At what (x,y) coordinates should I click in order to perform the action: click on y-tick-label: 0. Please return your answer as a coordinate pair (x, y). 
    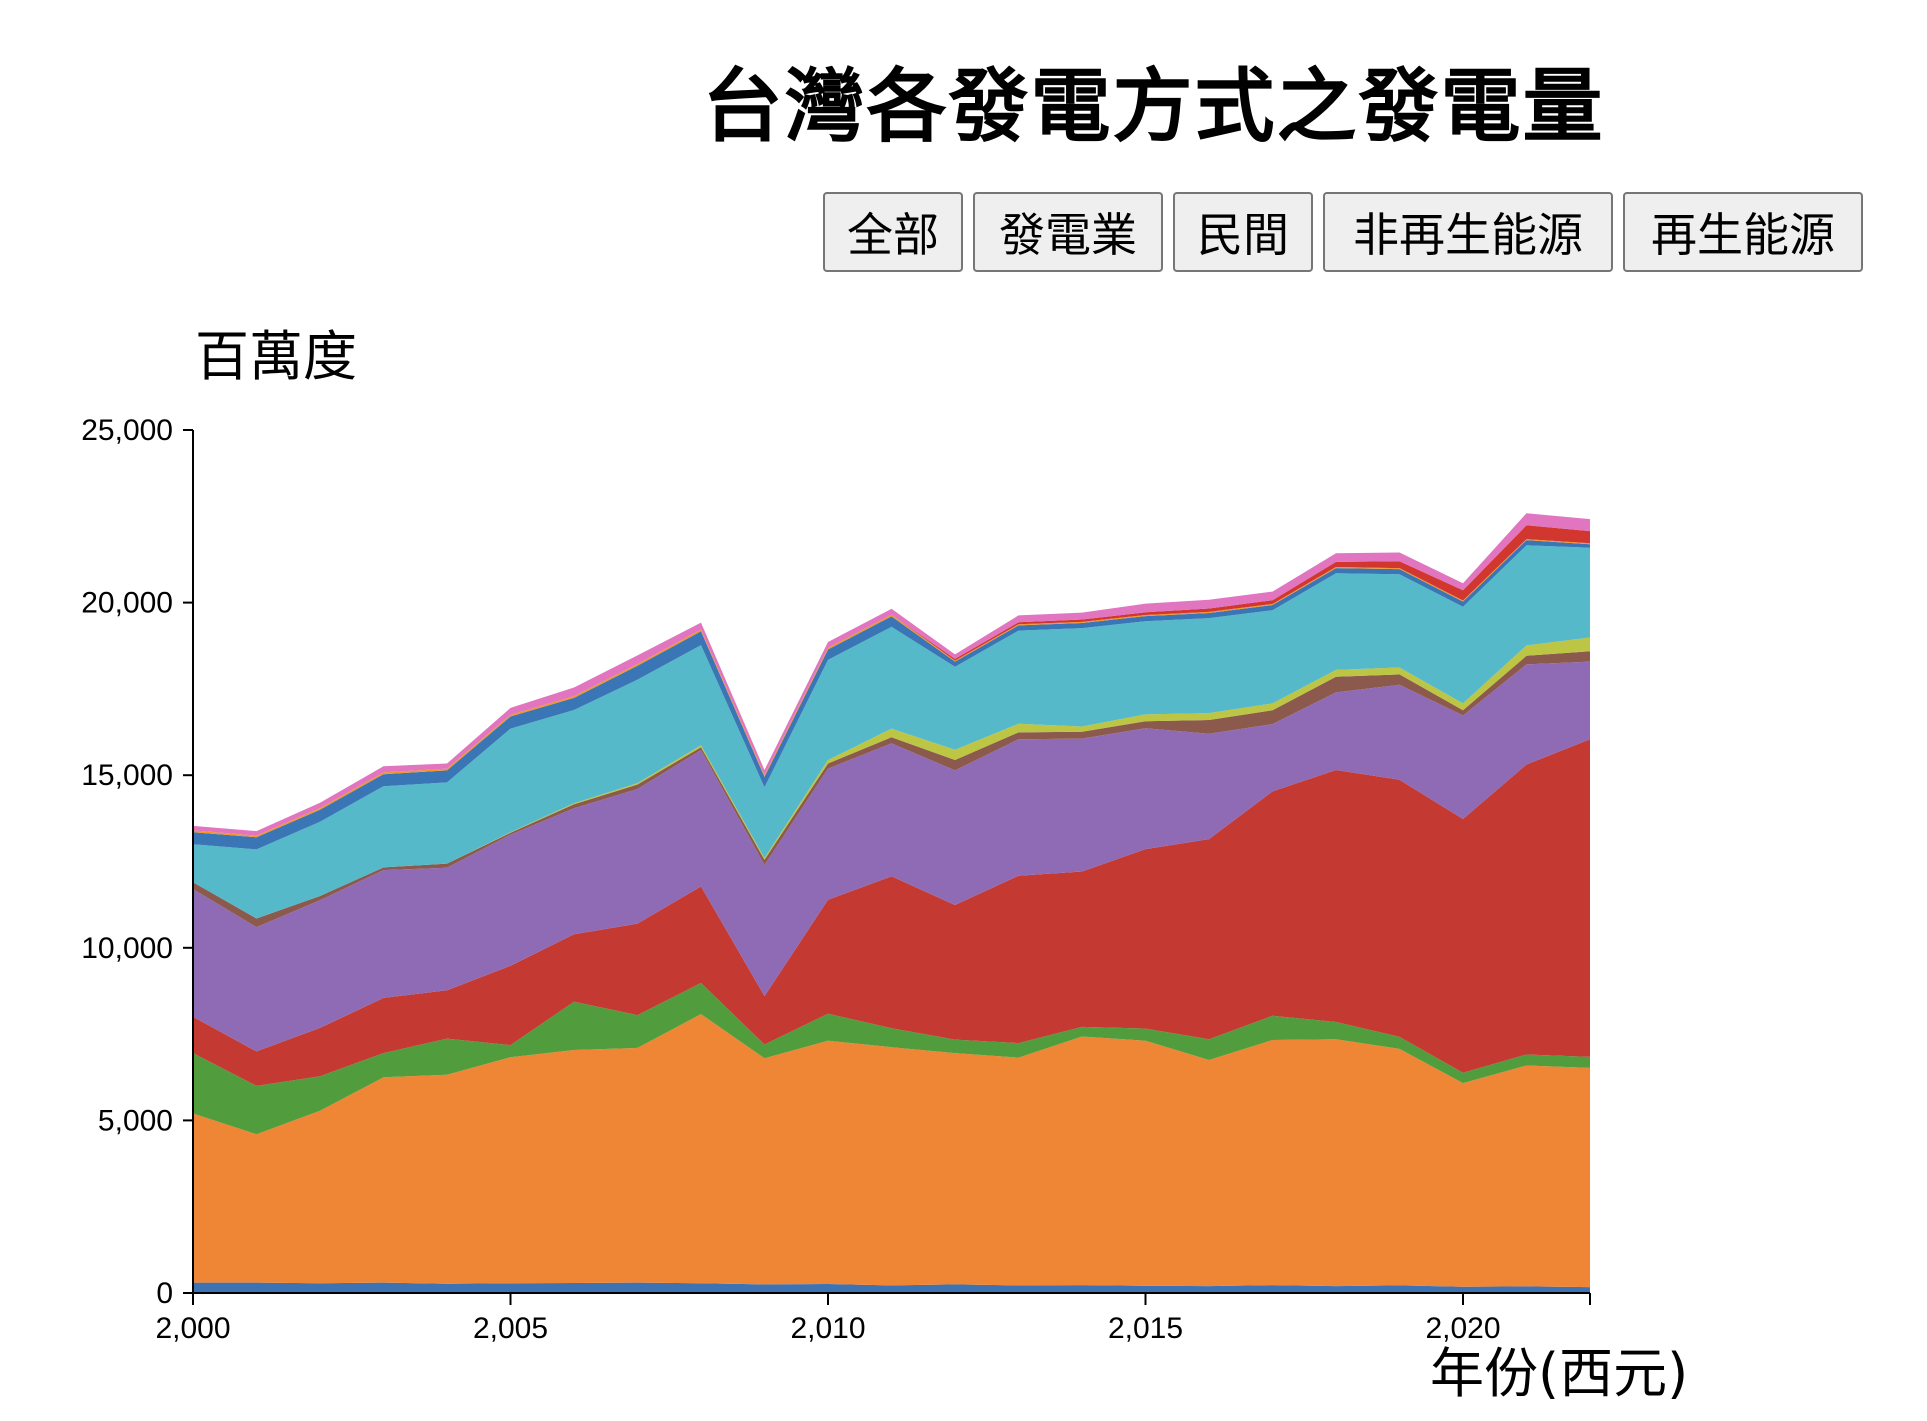
    Looking at the image, I should click on (164, 1293).